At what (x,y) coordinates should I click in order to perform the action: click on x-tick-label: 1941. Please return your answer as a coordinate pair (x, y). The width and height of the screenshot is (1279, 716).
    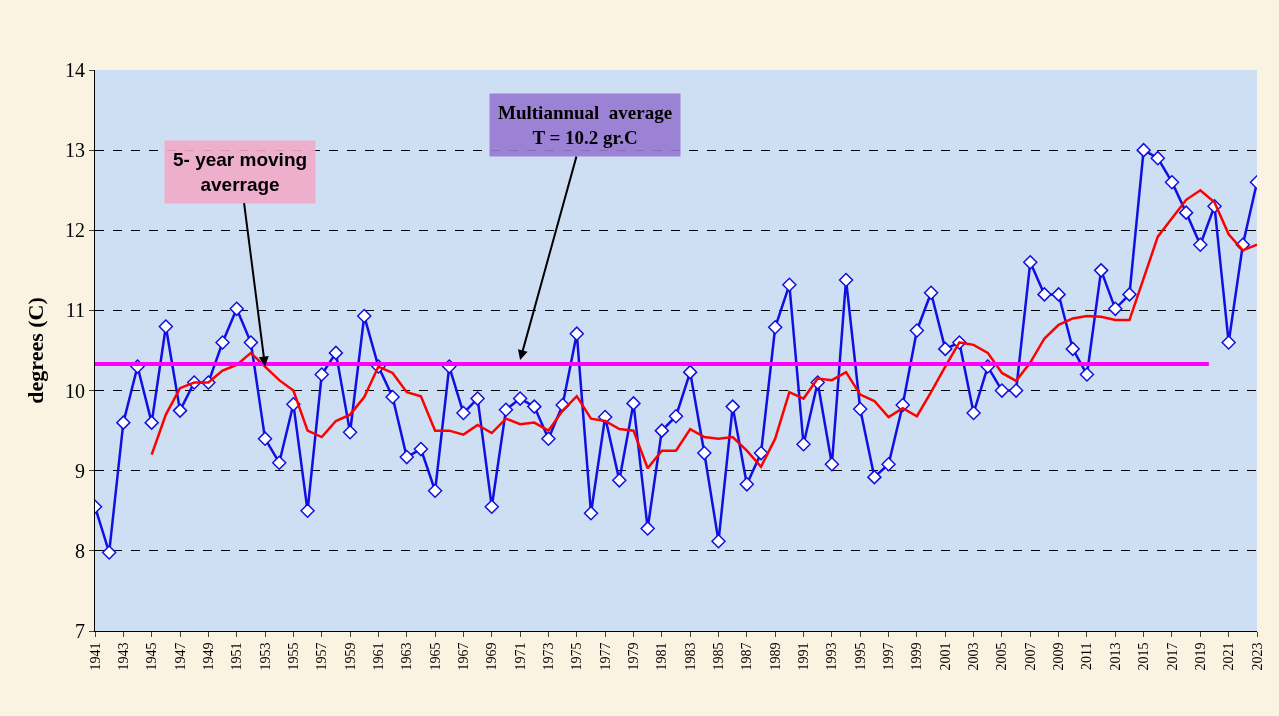
    Looking at the image, I should click on (95, 656).